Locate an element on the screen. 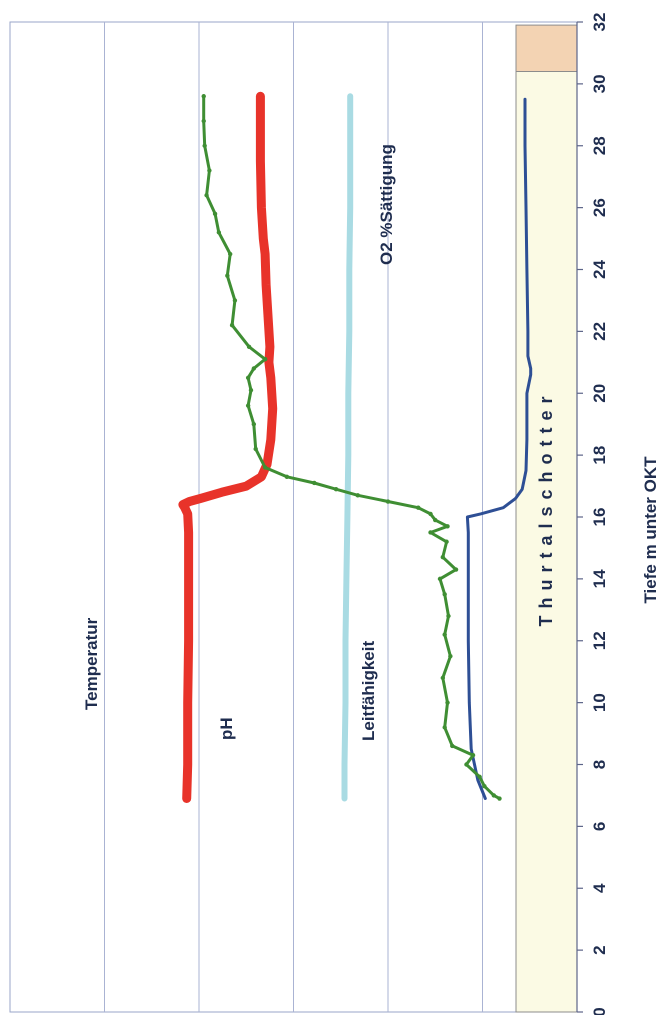 The height and width of the screenshot is (1015, 662). depth-tick-label: 28 is located at coordinates (599, 145).